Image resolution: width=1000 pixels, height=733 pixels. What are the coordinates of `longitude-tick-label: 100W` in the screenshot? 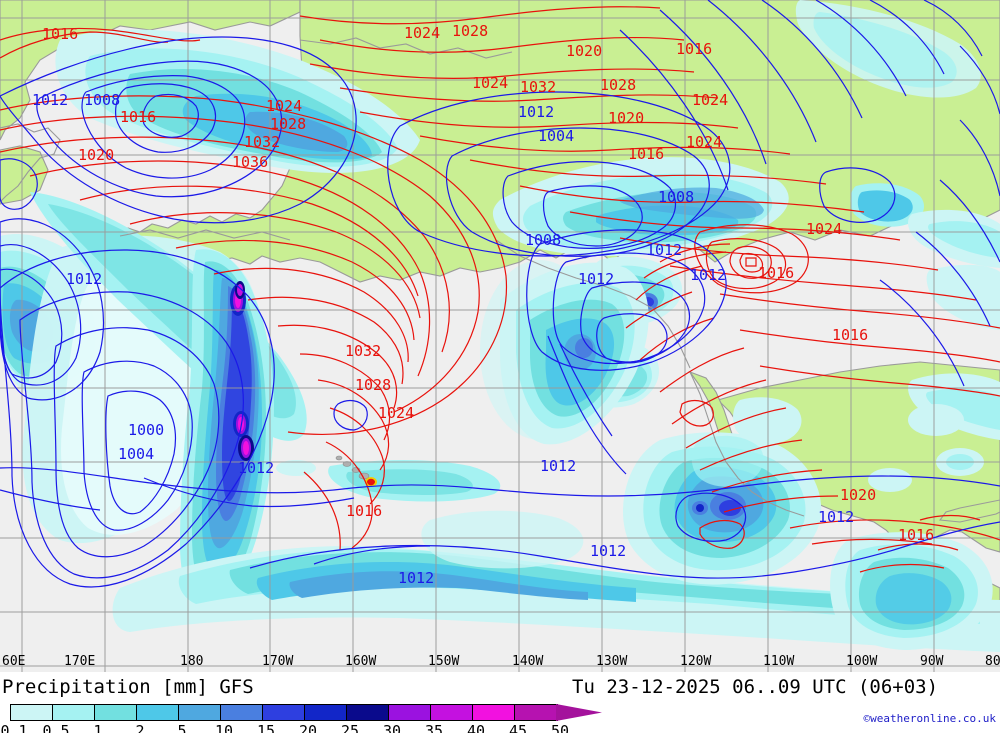 It's located at (862, 661).